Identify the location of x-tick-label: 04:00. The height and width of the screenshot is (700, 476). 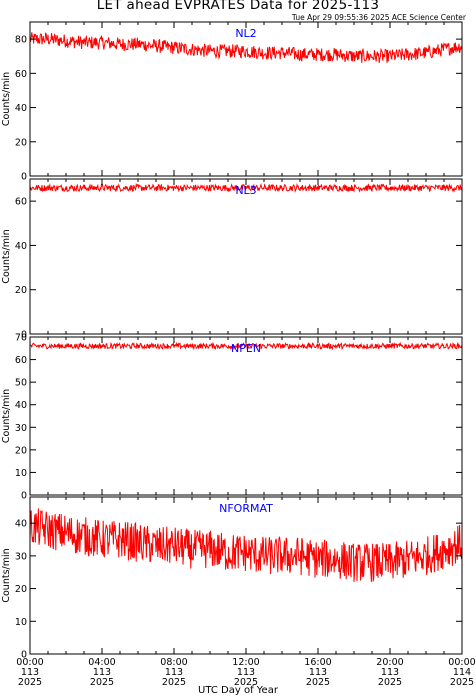
(101, 662).